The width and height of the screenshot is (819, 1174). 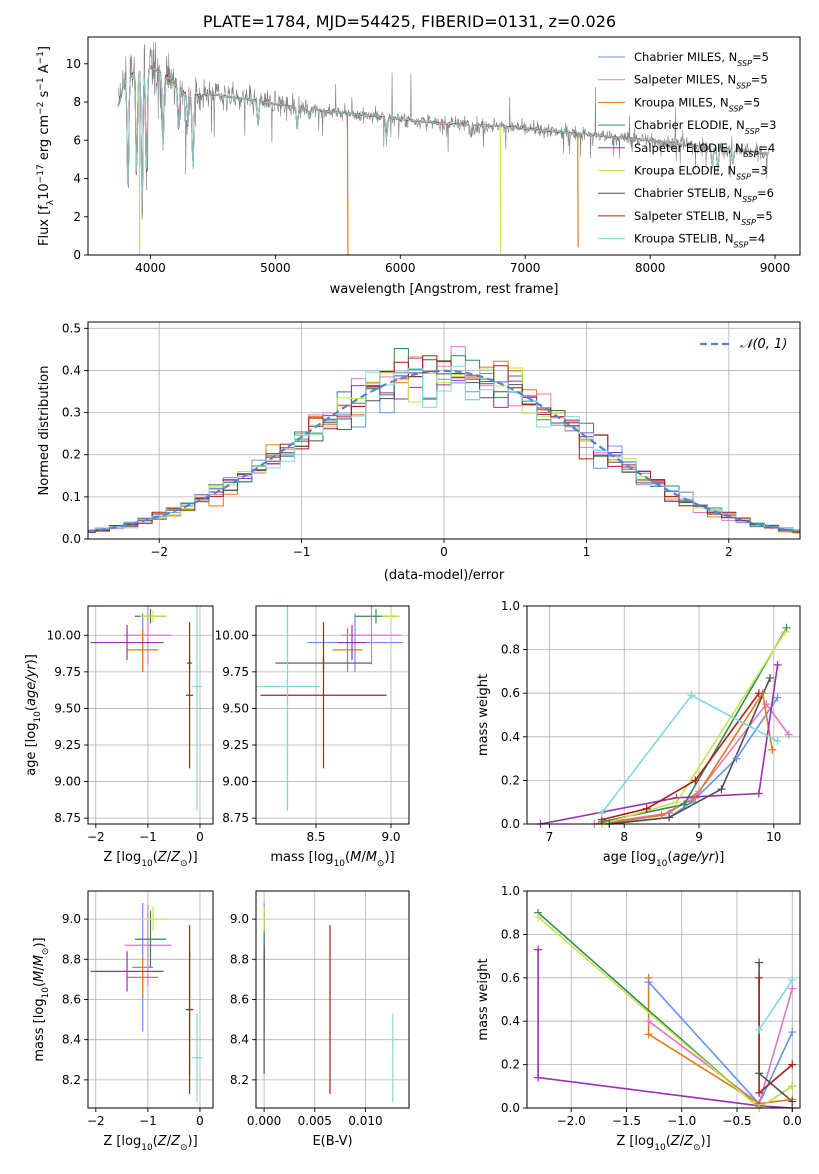 I want to click on x-axis-label: E(B-V), so click(x=332, y=1141).